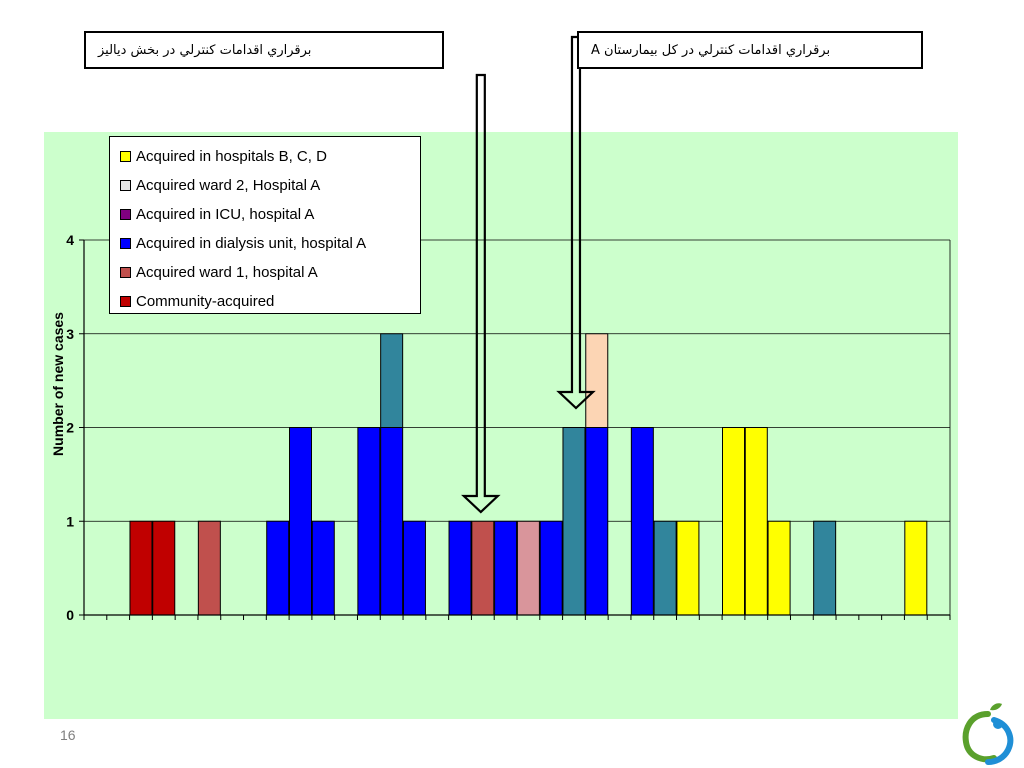 This screenshot has height=768, width=1024. What do you see at coordinates (576, 222) in the screenshot?
I see `hospital-measures-arrow` at bounding box center [576, 222].